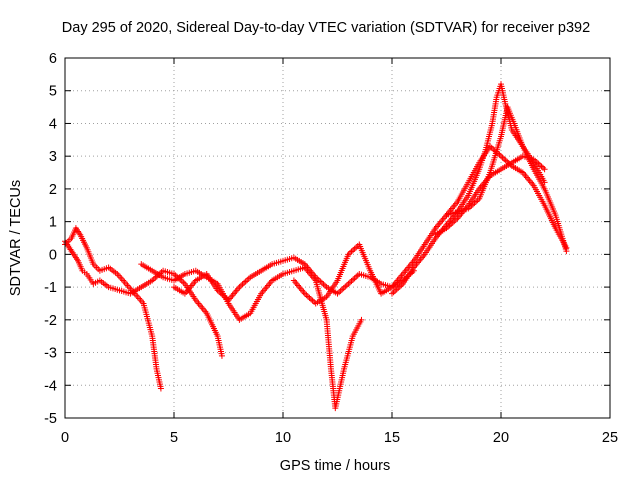  What do you see at coordinates (65, 438) in the screenshot?
I see `x-tick-label: 0` at bounding box center [65, 438].